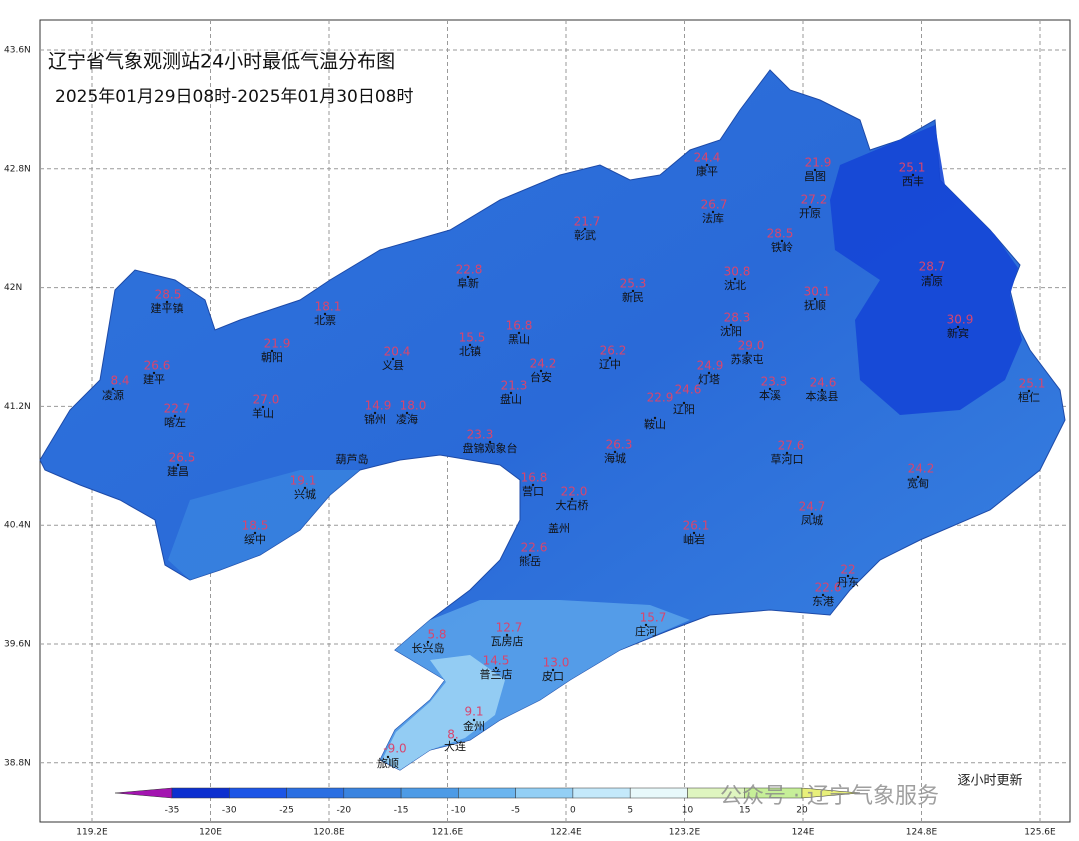 The width and height of the screenshot is (1079, 841). Describe the element at coordinates (685, 833) in the screenshot. I see `lon-label: 123.2E` at that location.